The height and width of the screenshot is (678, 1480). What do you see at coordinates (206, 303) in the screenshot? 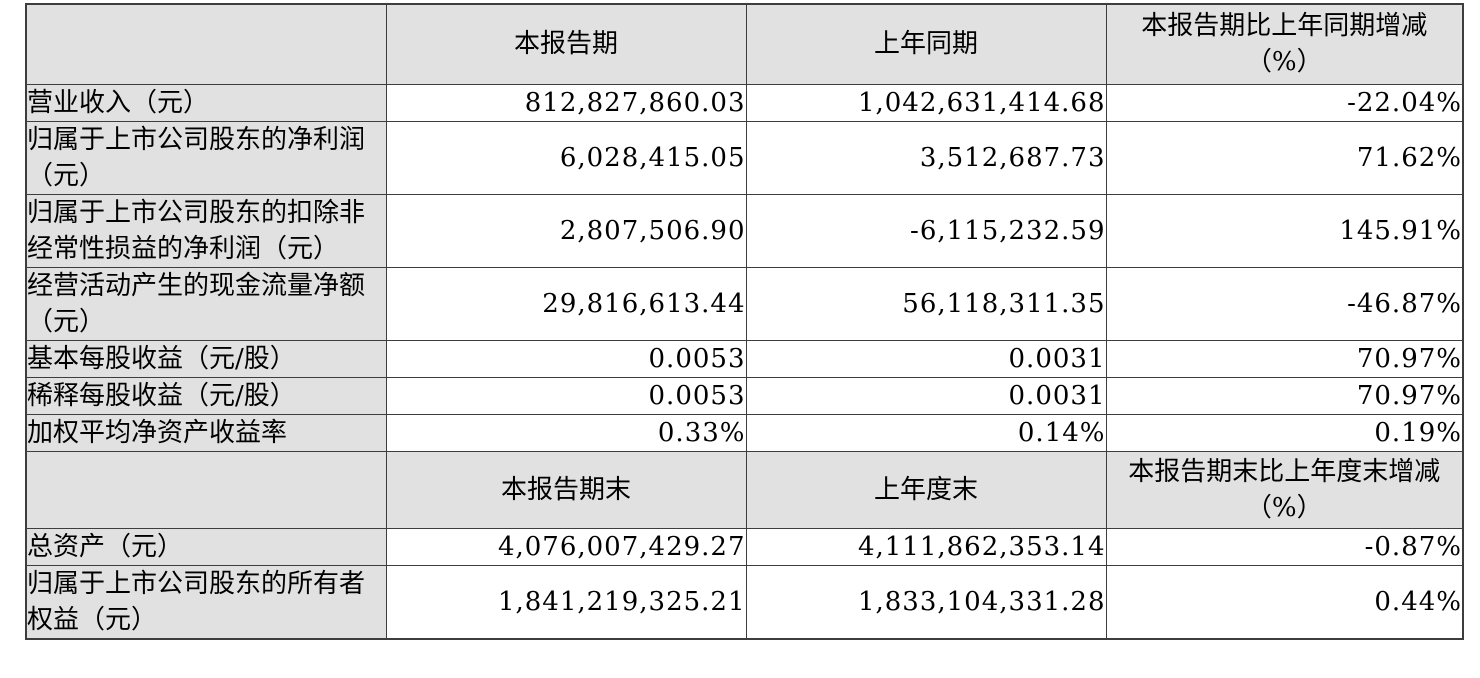
I see `row-label: 经营活动产生的现金流量净额（元）` at bounding box center [206, 303].